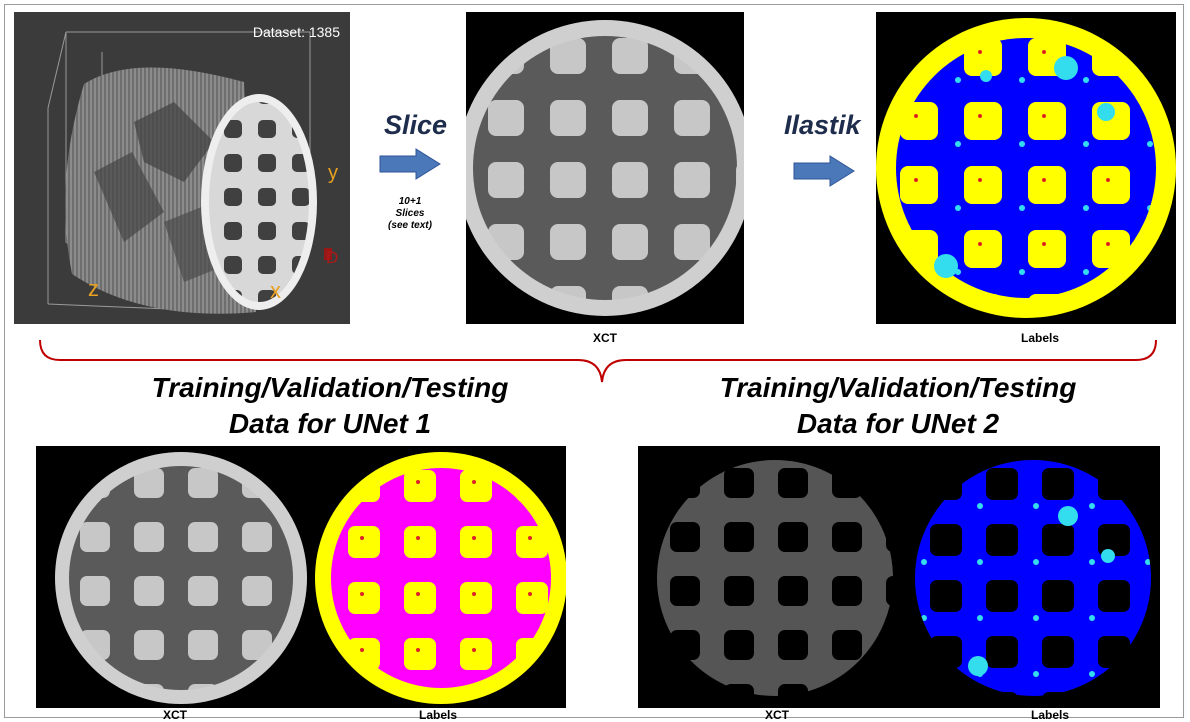 The image size is (1190, 722). I want to click on top-labels-panel, so click(1026, 168).